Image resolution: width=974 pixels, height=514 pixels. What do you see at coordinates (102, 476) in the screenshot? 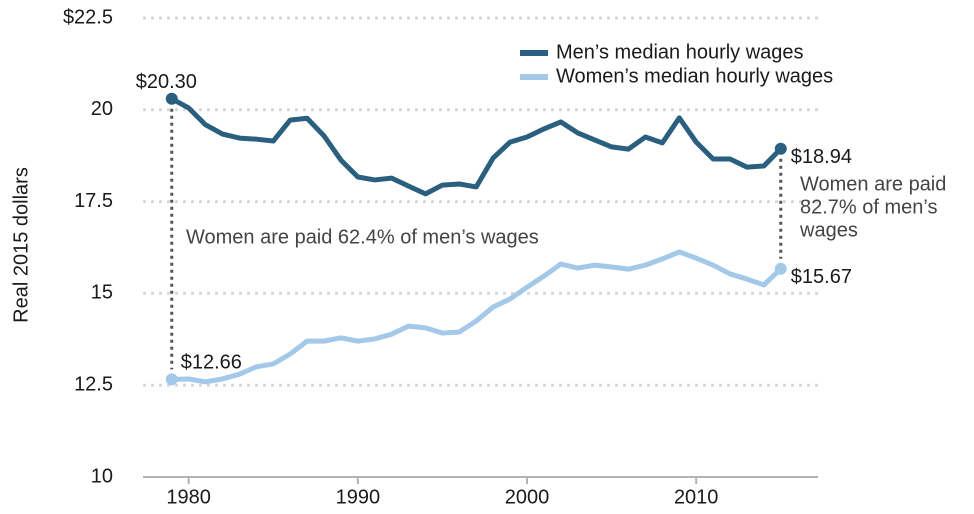
I see `y-tick-label: 10` at bounding box center [102, 476].